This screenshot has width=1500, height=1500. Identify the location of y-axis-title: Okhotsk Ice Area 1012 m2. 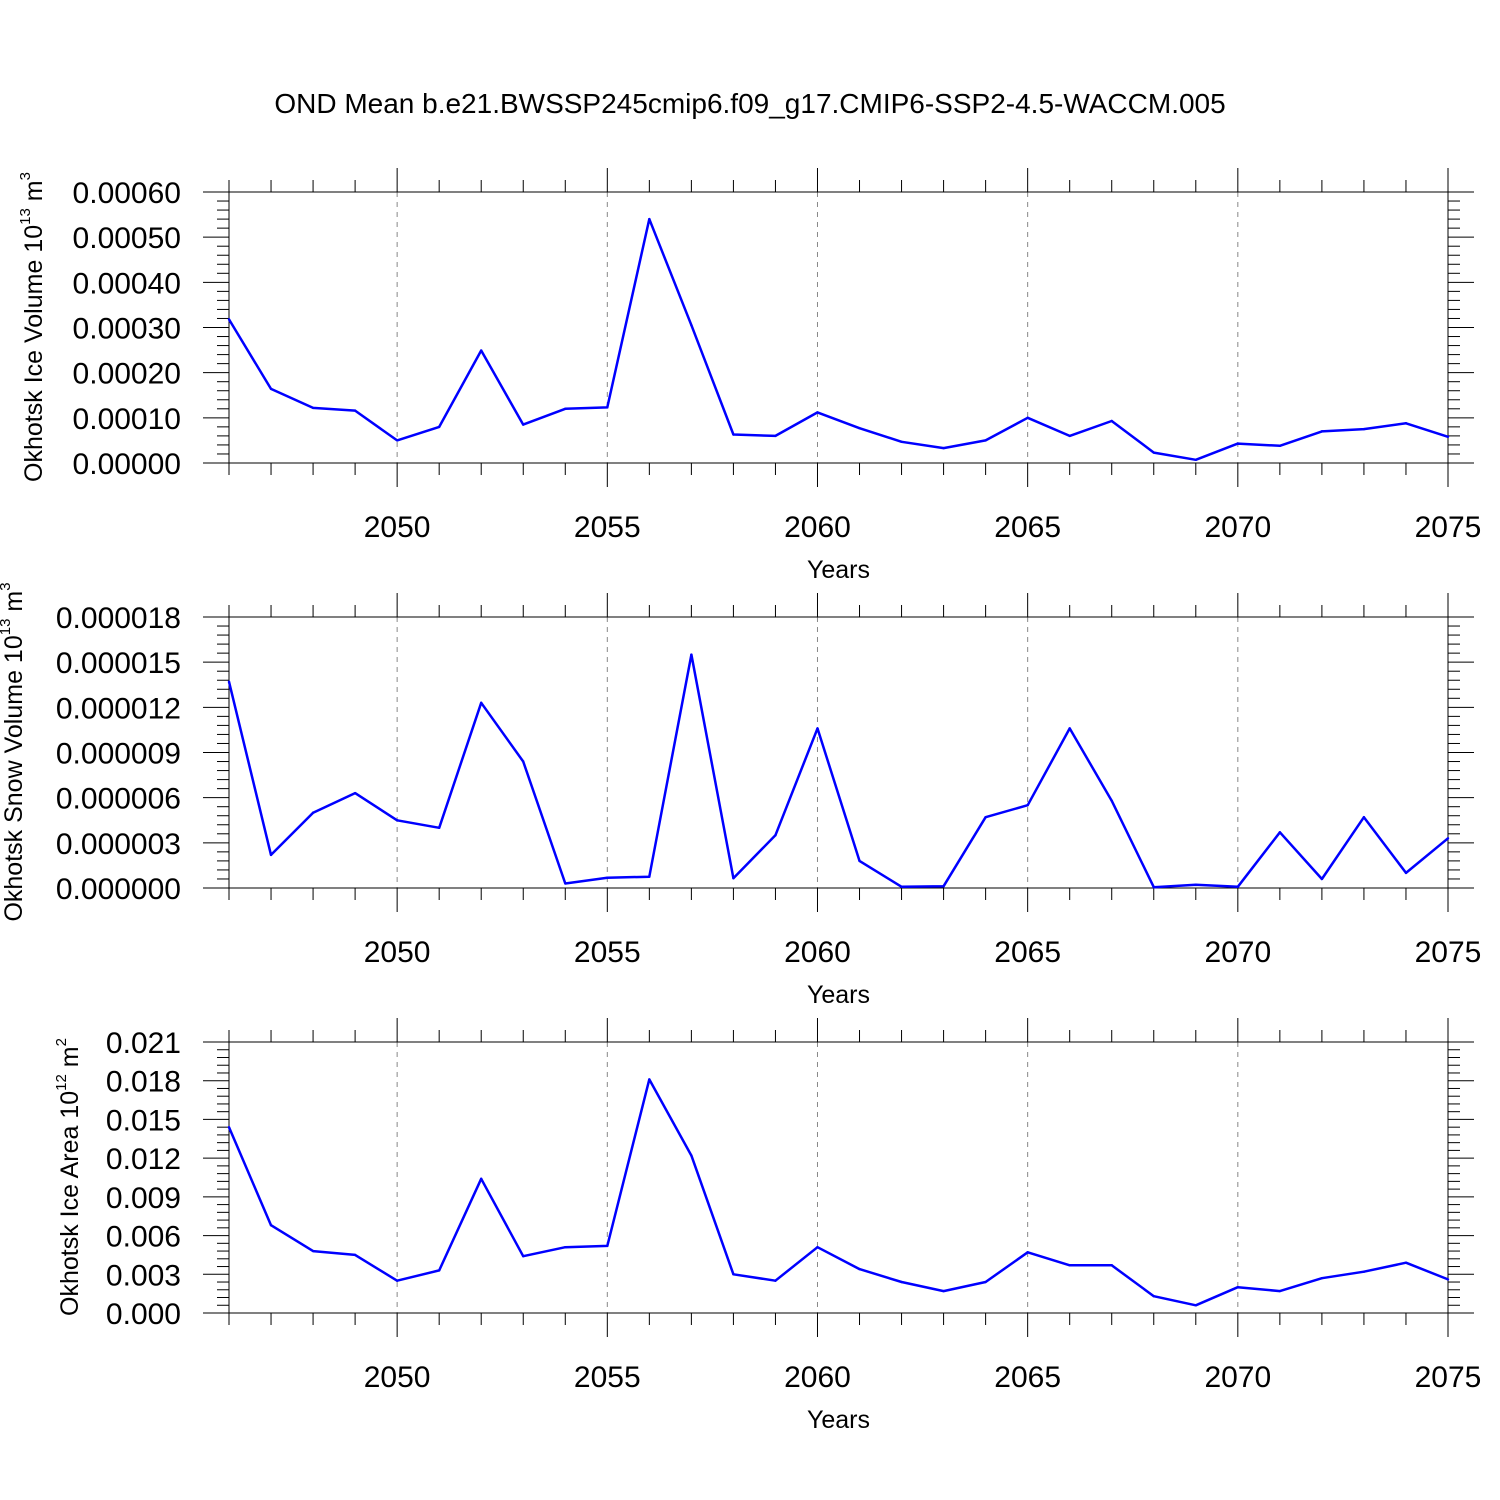
(68, 1177).